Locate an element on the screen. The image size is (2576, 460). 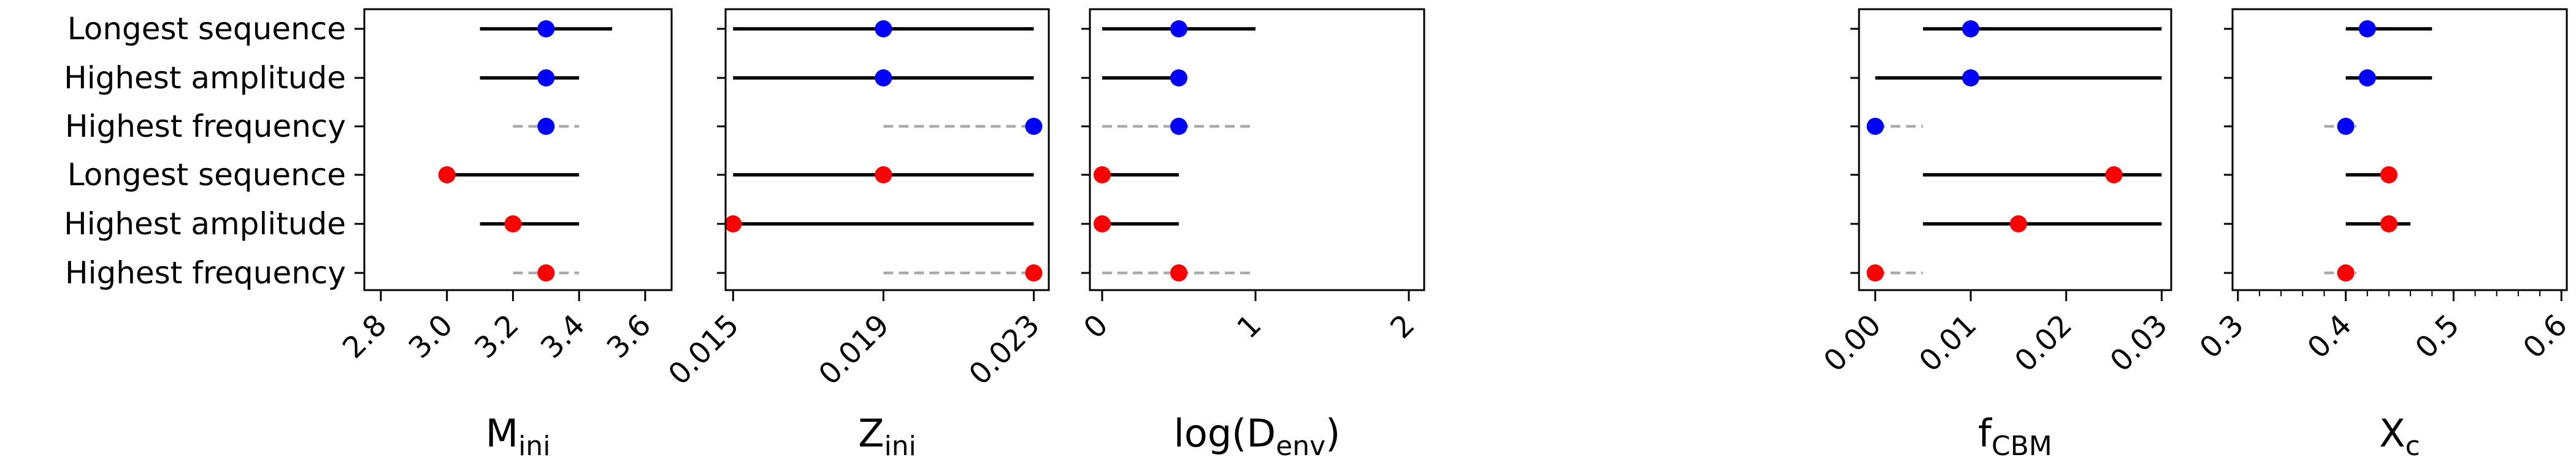
x-axis-label-subscript: CBM is located at coordinates (2021, 445).